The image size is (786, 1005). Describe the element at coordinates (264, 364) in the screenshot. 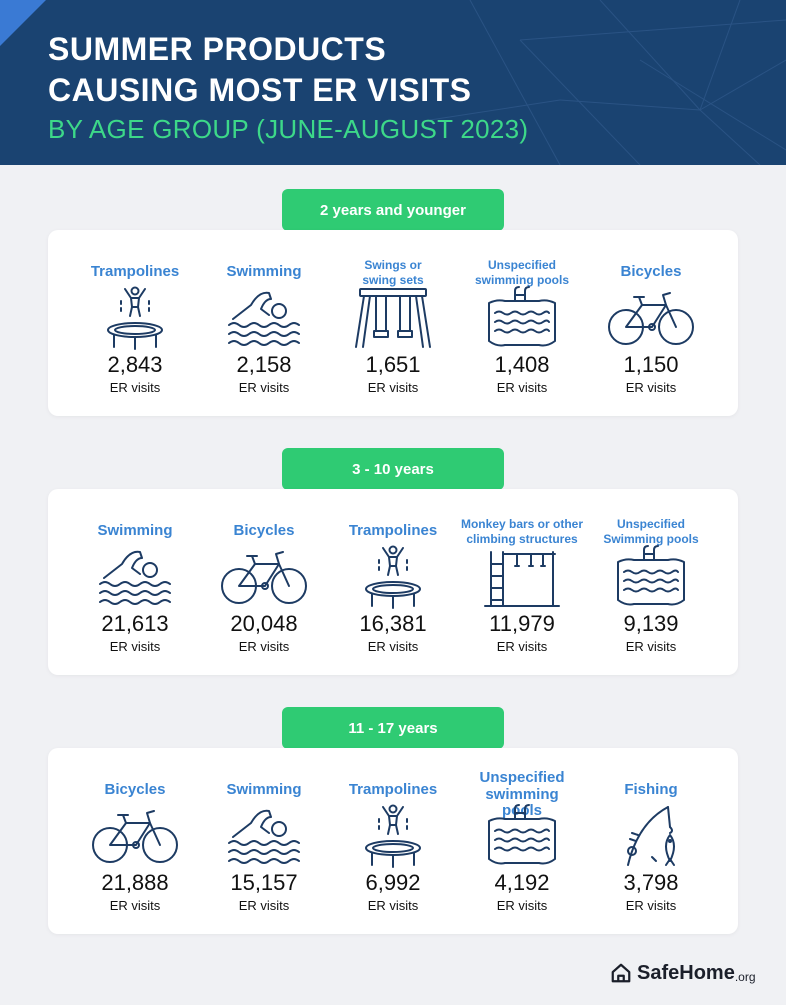

I see `er-visit-count: 2,158` at that location.